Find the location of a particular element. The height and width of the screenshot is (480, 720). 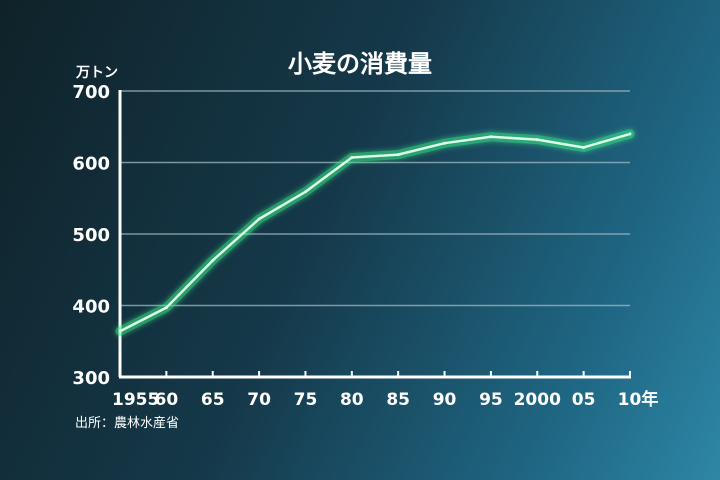

y-tick-labels: 300 400 500 600 700 is located at coordinates (91, 235).